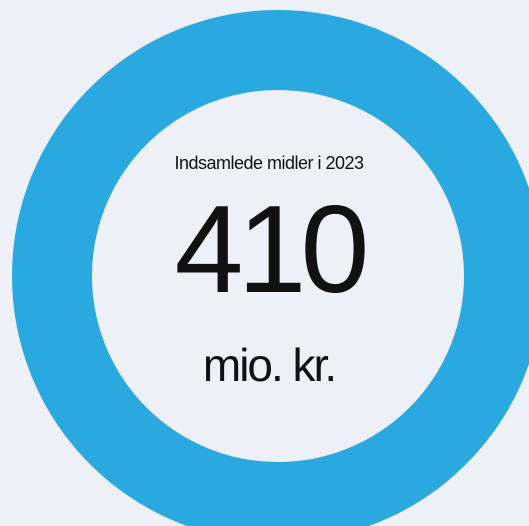 The width and height of the screenshot is (529, 526). Describe the element at coordinates (269, 163) in the screenshot. I see `stat-label: Indsamlede midler i 2023` at that location.